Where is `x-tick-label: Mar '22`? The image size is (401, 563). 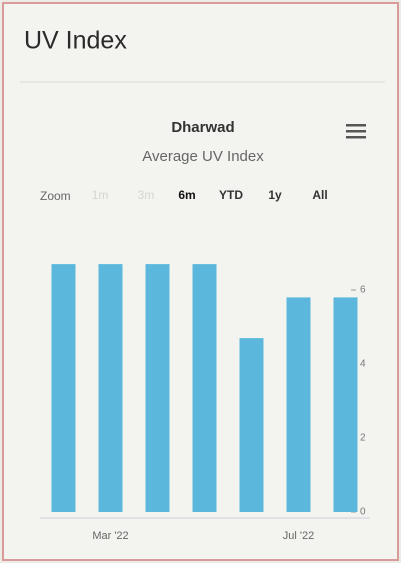
x-tick-label: Mar '22 is located at coordinates (110, 536).